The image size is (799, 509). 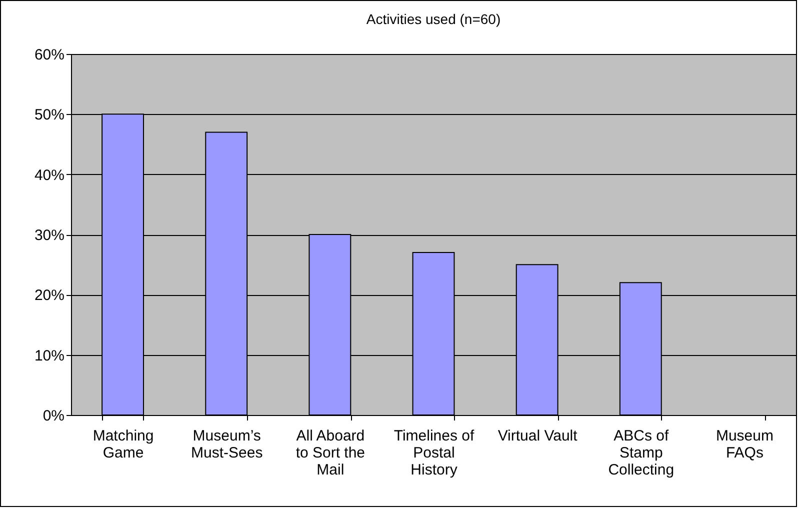 I want to click on y-tick-label: 0%, so click(x=53, y=416).